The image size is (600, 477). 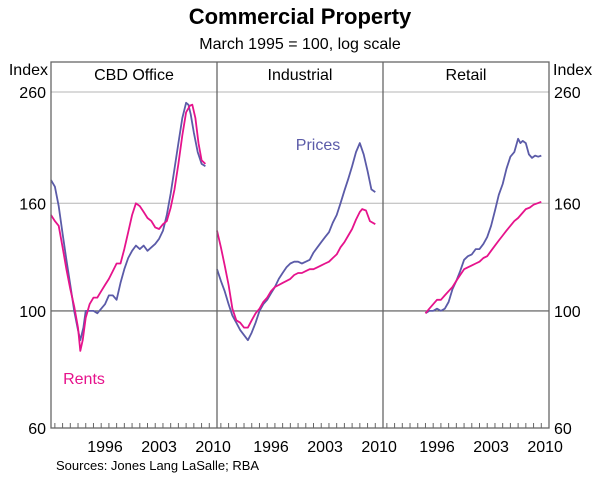 I want to click on chart-title: Commercial Property, so click(x=300, y=16).